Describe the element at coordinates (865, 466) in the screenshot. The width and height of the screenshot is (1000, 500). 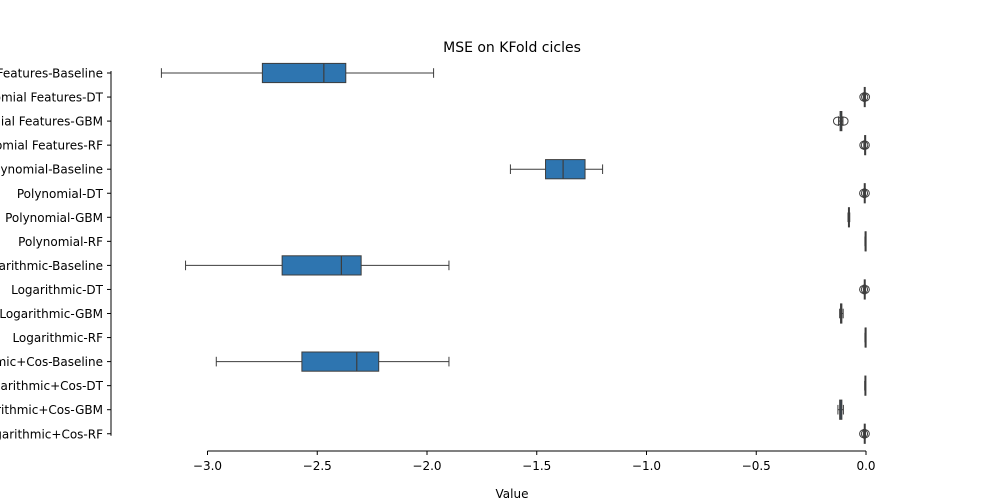
I see `x-tick-label: 0.0` at that location.